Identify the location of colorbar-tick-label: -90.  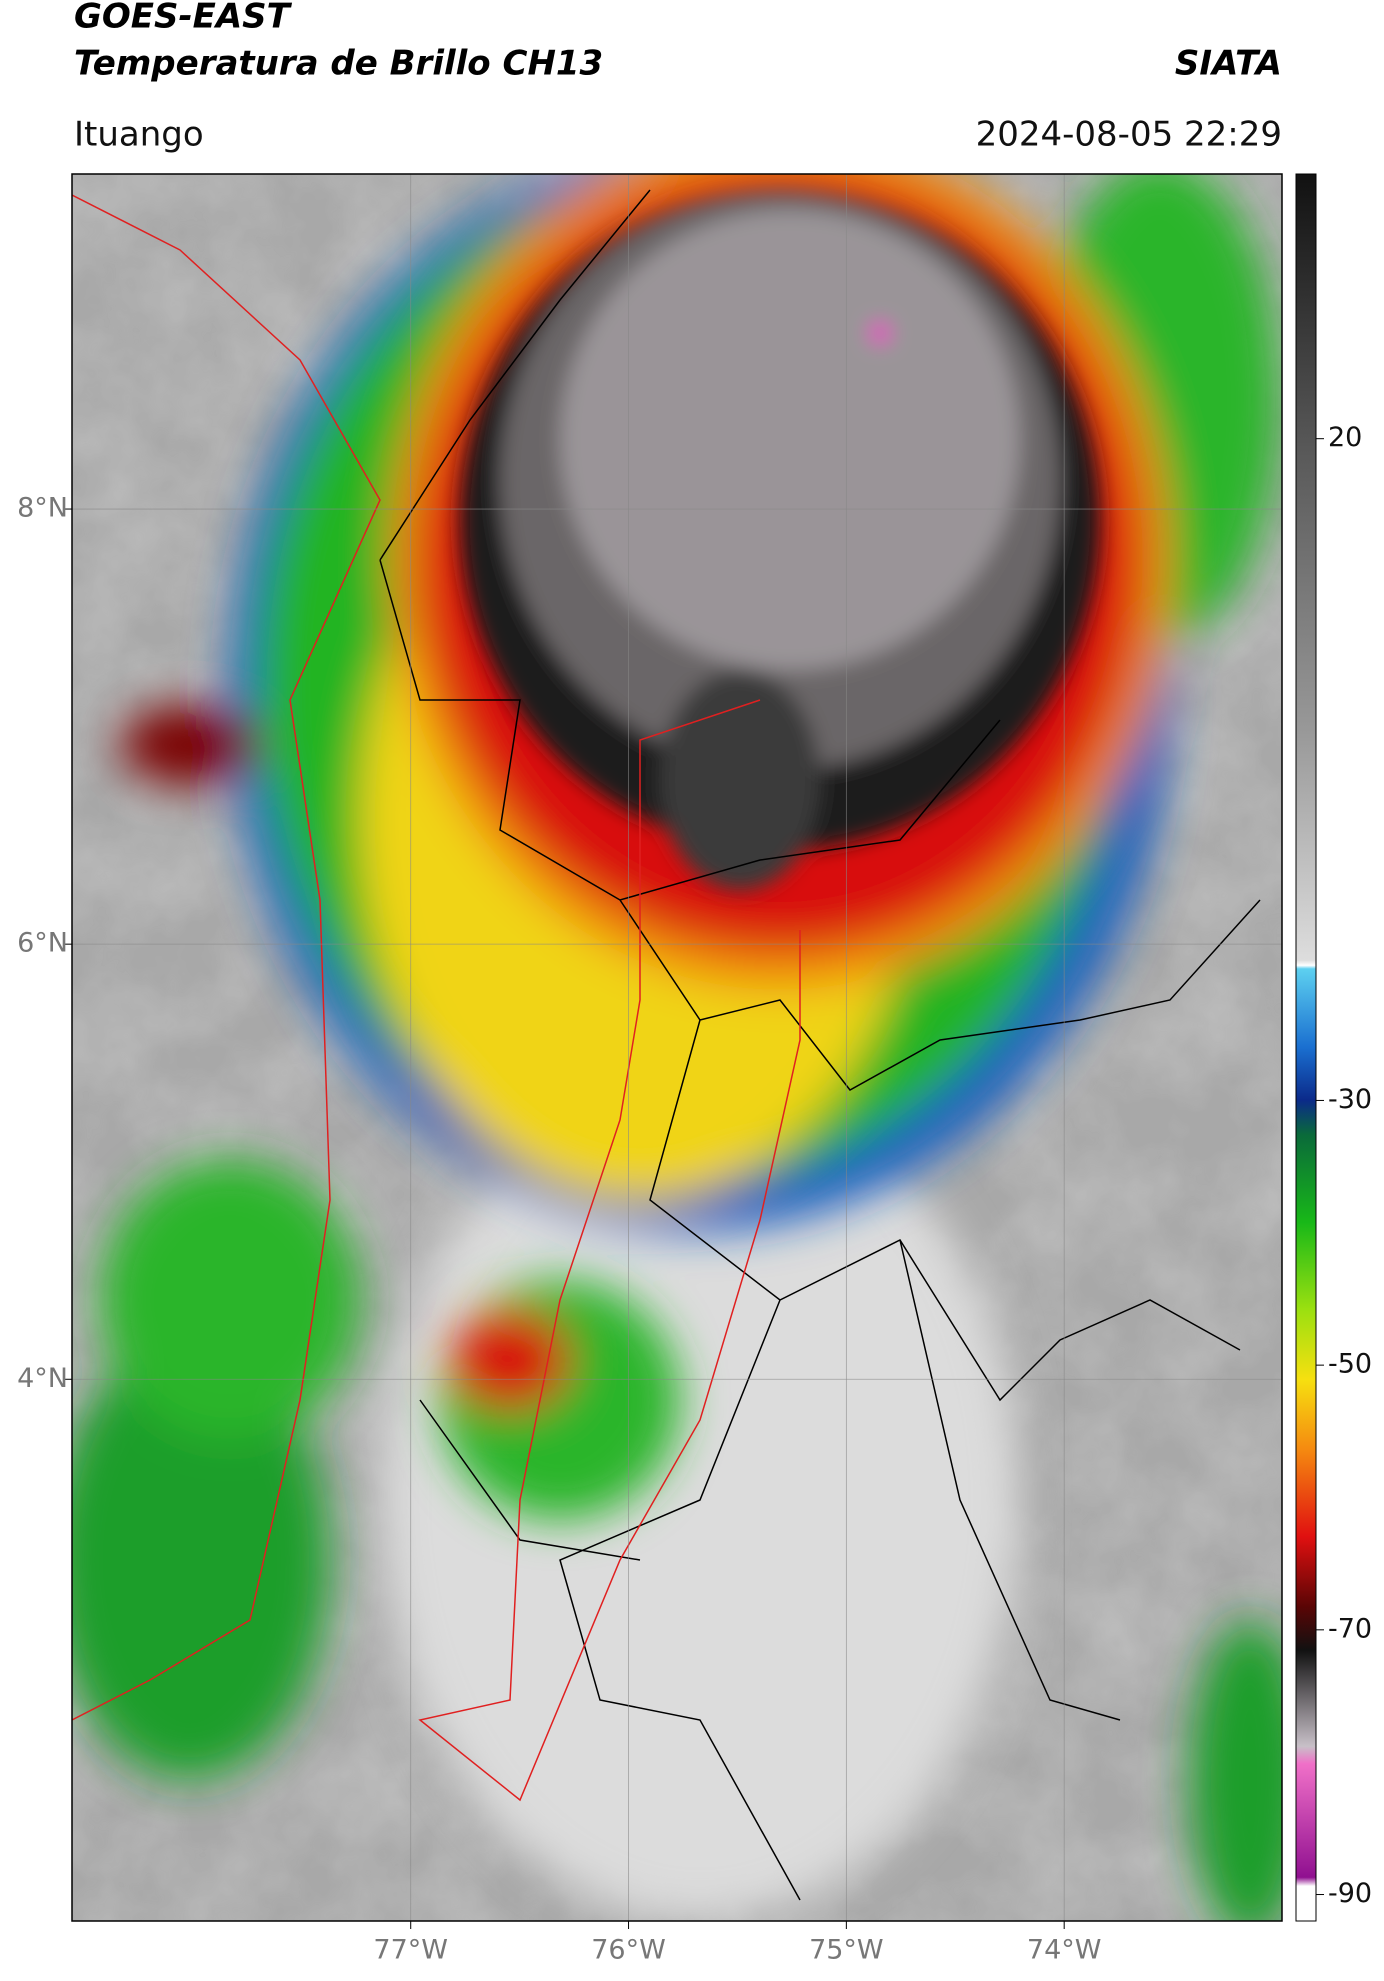
(1350, 1893).